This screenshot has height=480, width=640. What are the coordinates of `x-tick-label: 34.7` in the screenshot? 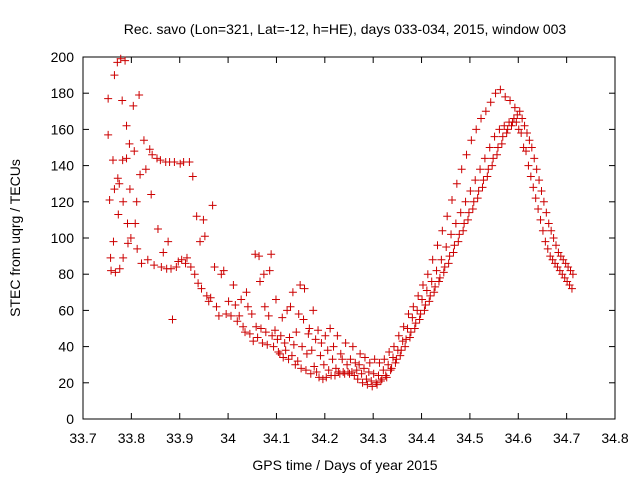 It's located at (566, 438).